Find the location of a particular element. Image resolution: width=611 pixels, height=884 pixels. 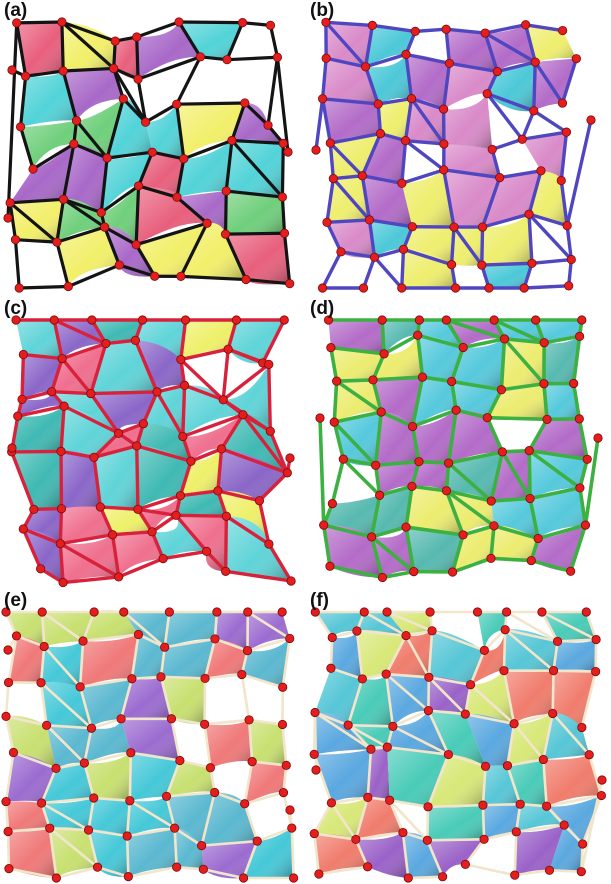

vertices-group is located at coordinates (453, 155).